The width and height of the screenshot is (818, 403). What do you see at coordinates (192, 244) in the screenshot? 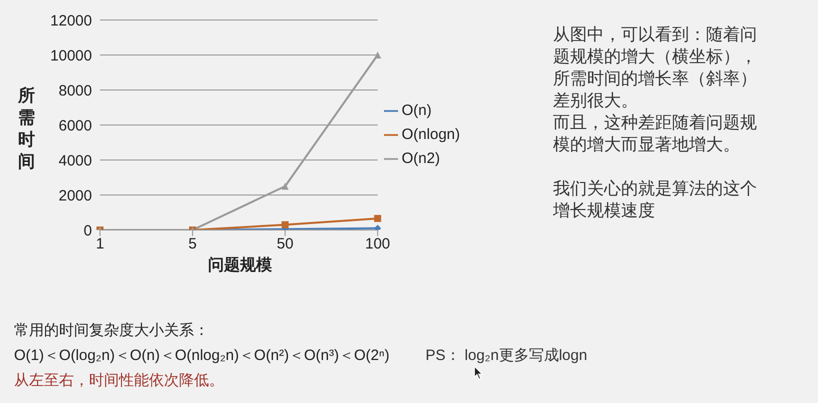
I see `x-tick-label: 5` at bounding box center [192, 244].